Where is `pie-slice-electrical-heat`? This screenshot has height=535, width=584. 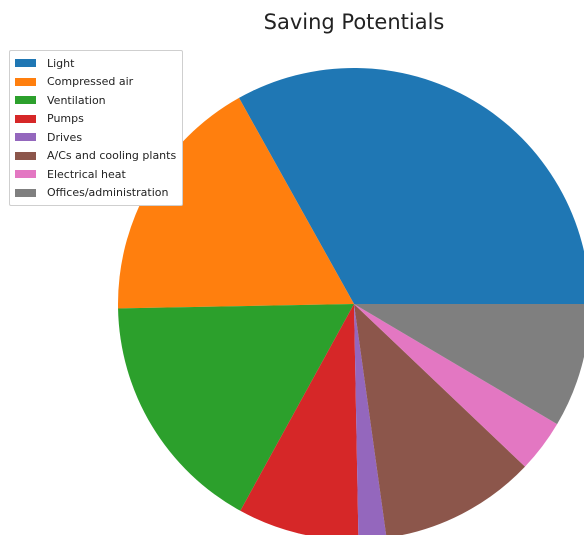
pie-slice-electrical-heat is located at coordinates (456, 385).